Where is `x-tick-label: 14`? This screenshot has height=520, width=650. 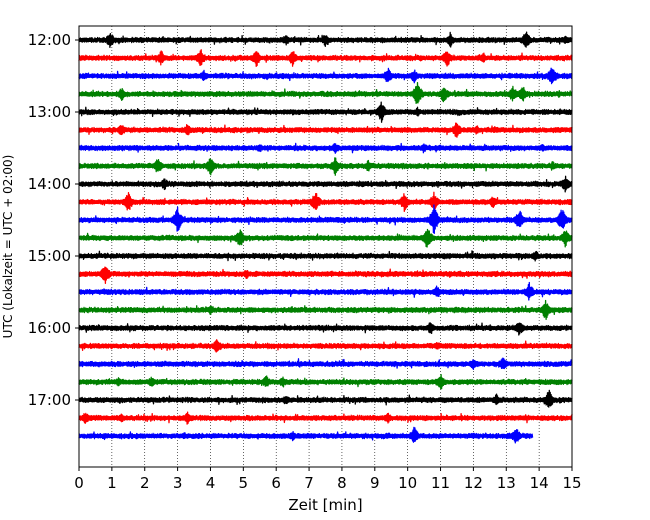
x-tick-label: 14 is located at coordinates (539, 483).